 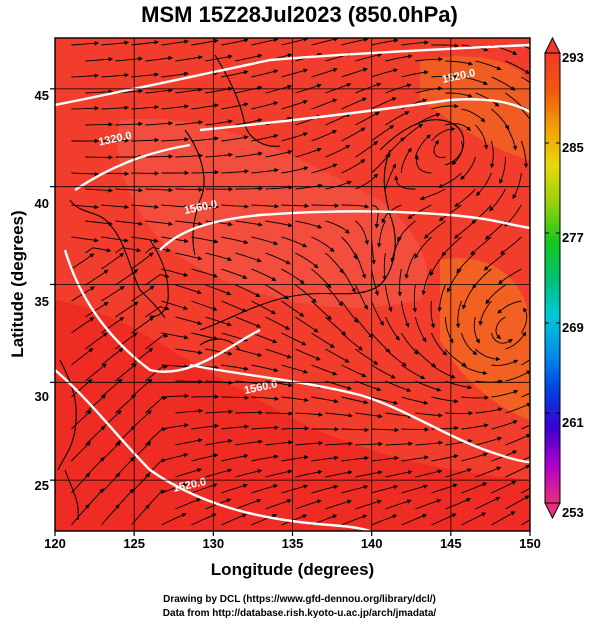 What do you see at coordinates (292, 569) in the screenshot?
I see `x-axis-label: Longitude (degrees)` at bounding box center [292, 569].